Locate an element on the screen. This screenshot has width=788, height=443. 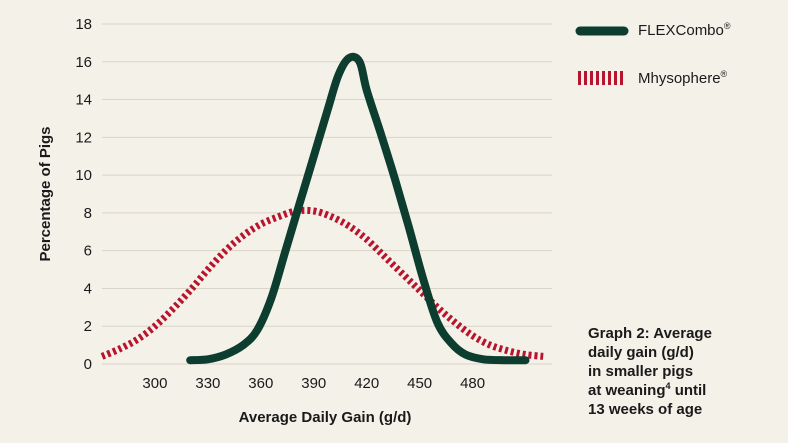
legend-label-flexcombo: FLEXCombo® is located at coordinates (684, 30).